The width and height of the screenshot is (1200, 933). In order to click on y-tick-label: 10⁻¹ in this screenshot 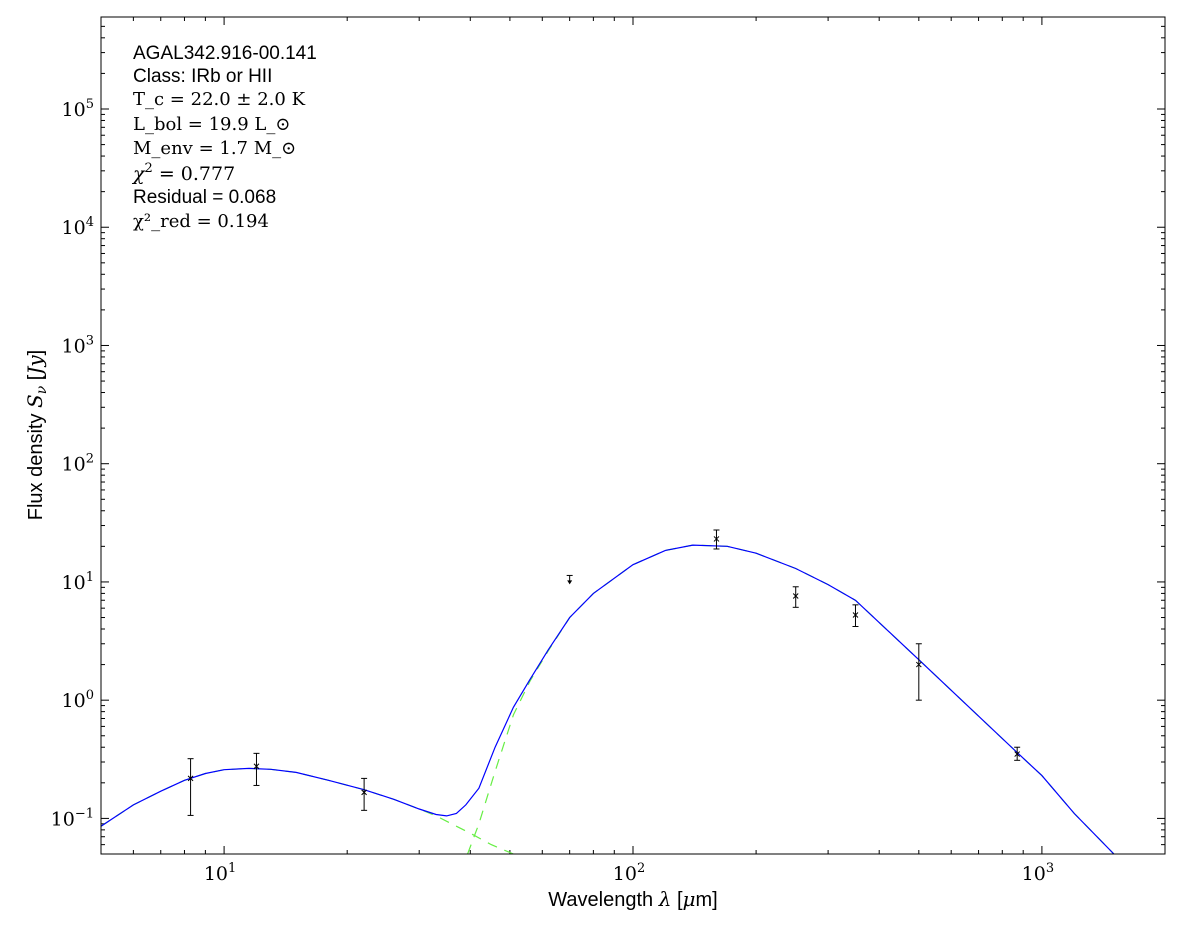, I will do `click(72, 818)`.